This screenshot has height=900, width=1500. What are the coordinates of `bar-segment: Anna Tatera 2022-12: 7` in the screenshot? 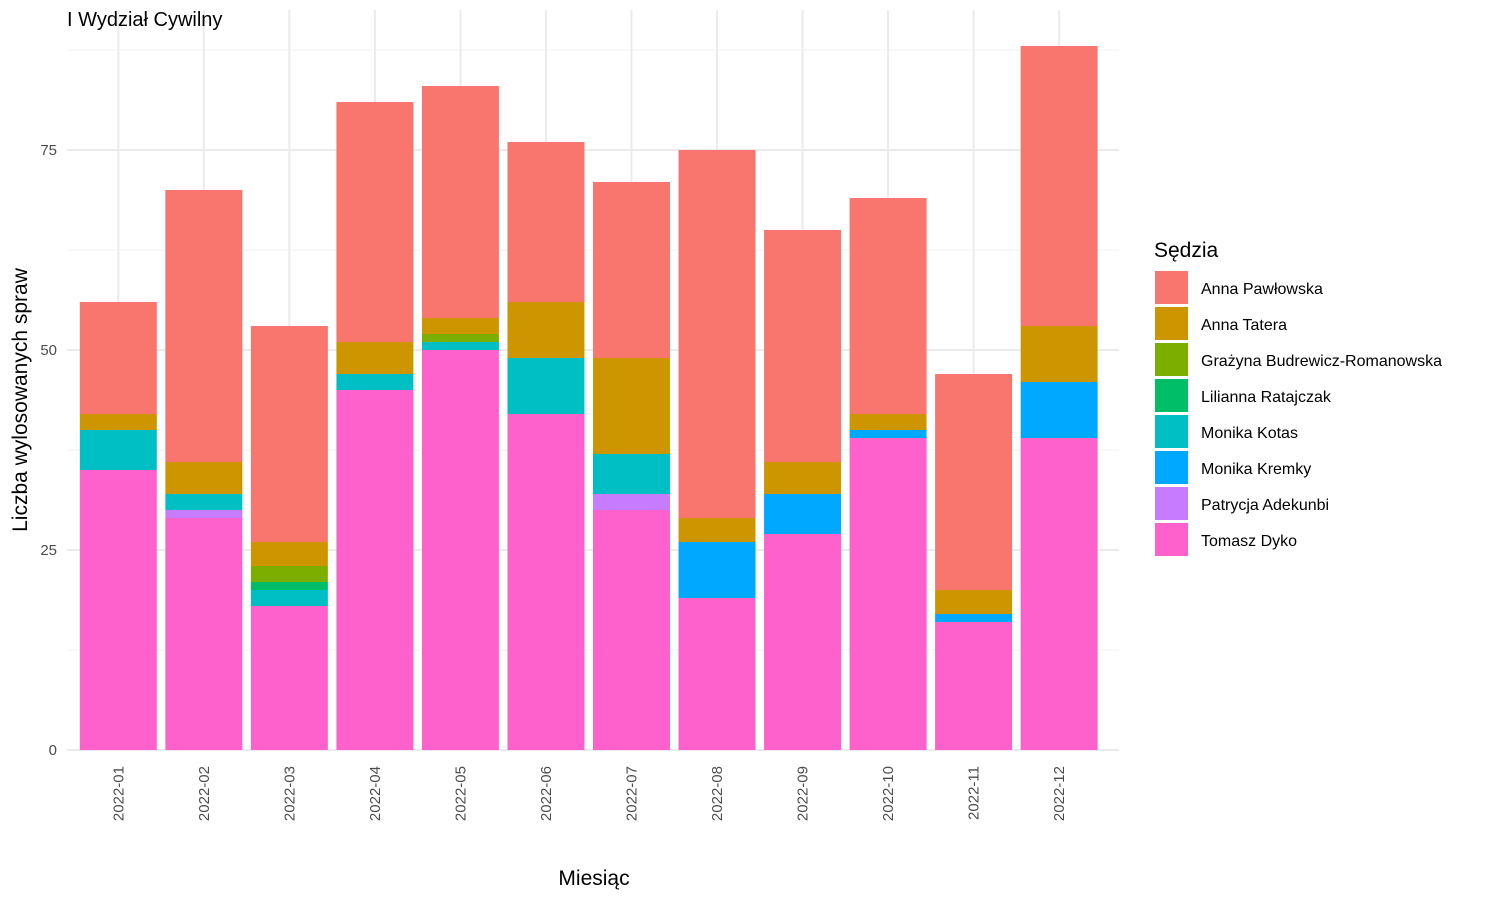 It's located at (1059, 354).